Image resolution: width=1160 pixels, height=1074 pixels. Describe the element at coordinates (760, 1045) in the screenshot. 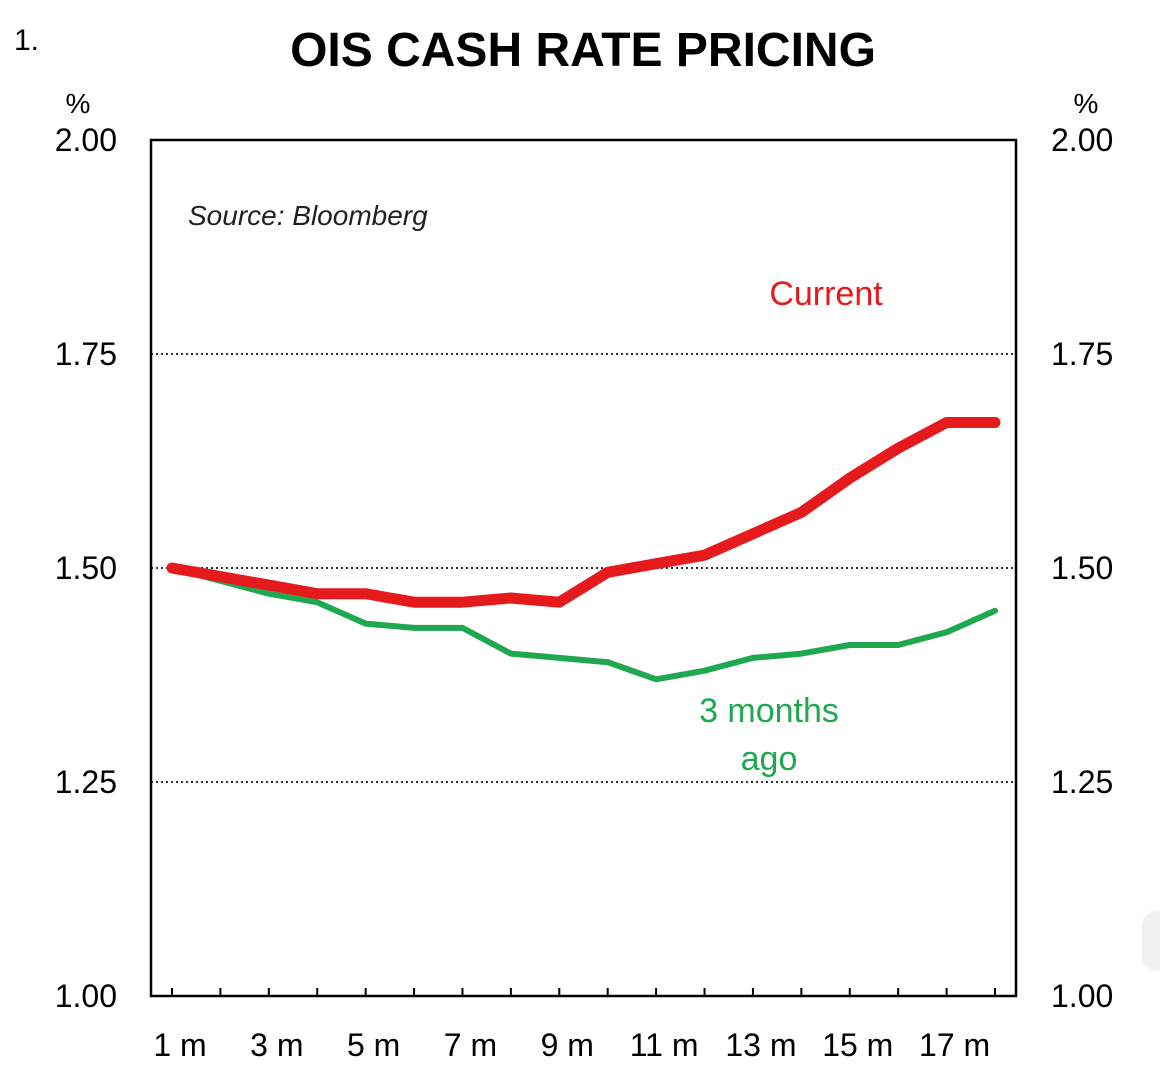

I see `x-tick-label: 13 m` at that location.